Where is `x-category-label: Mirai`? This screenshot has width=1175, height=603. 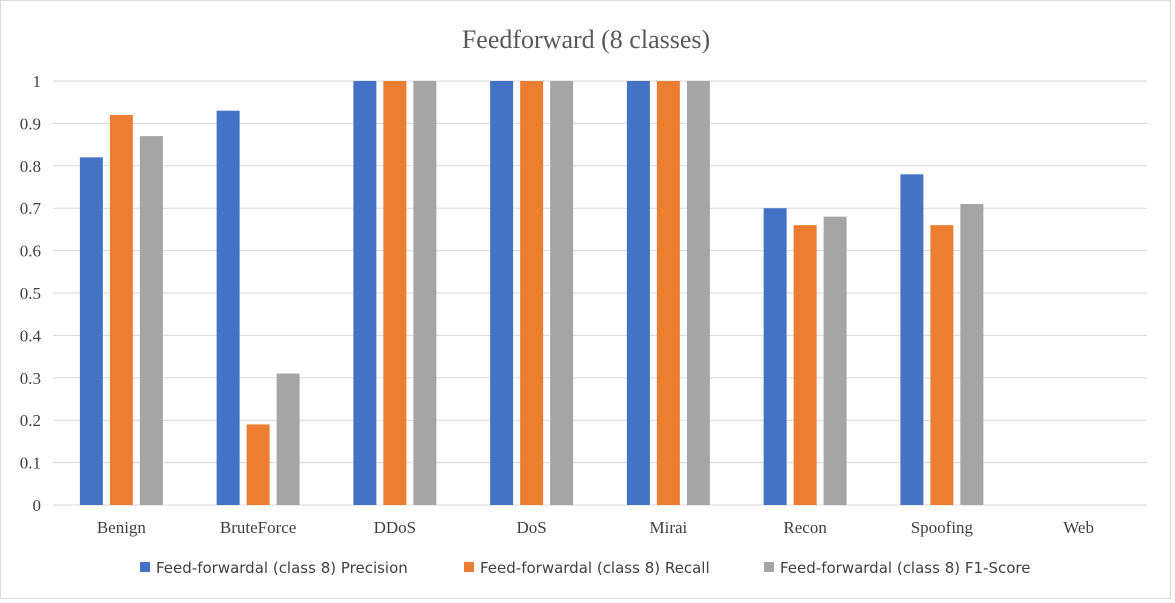
x-category-label: Mirai is located at coordinates (668, 527).